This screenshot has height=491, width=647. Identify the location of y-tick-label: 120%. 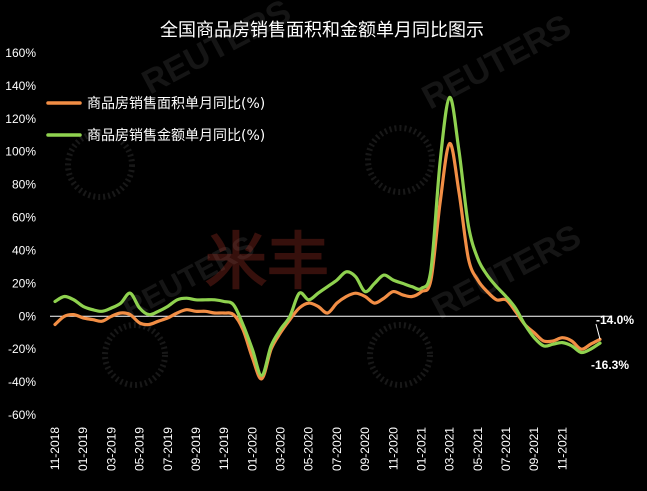
(20, 119).